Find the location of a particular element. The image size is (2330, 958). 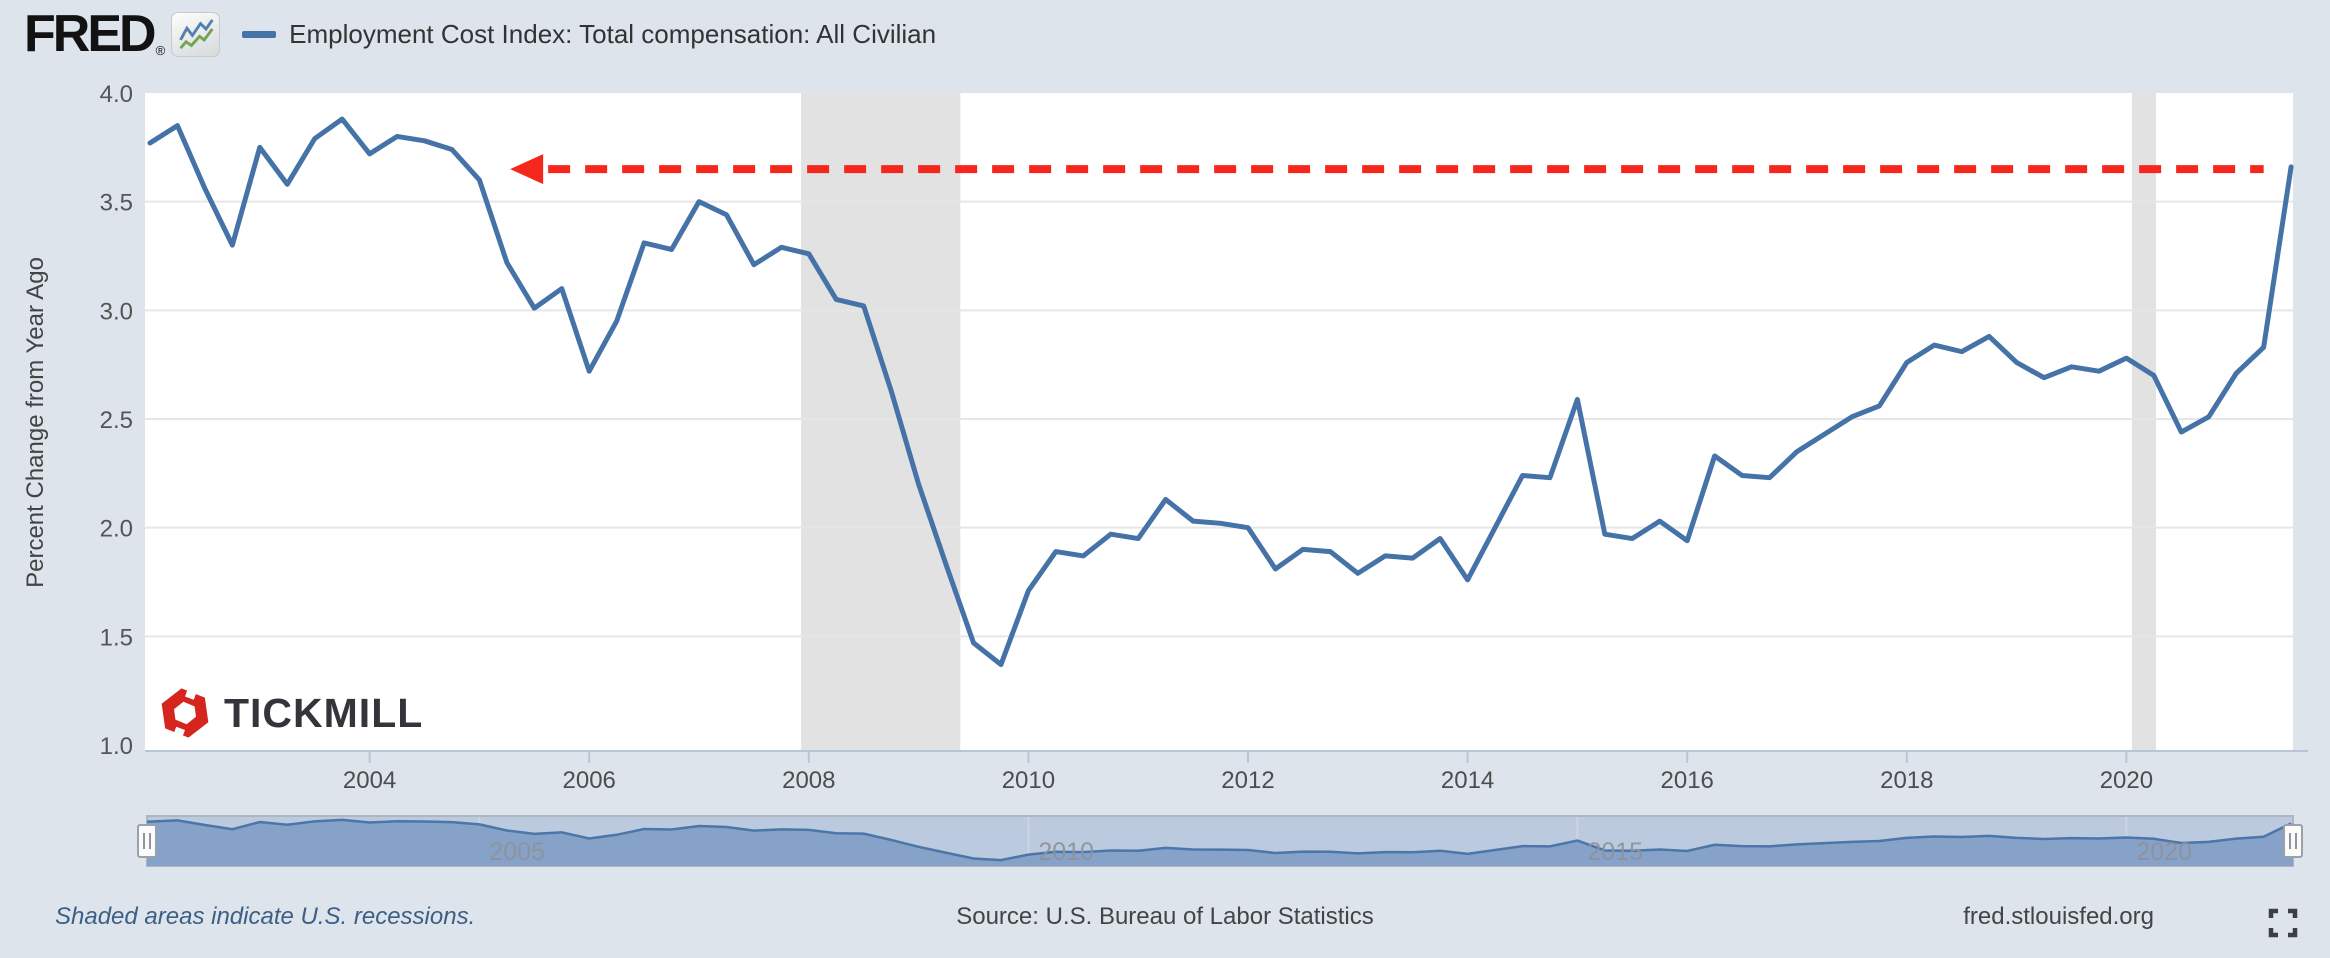

navigator-handle-left is located at coordinates (147, 841).